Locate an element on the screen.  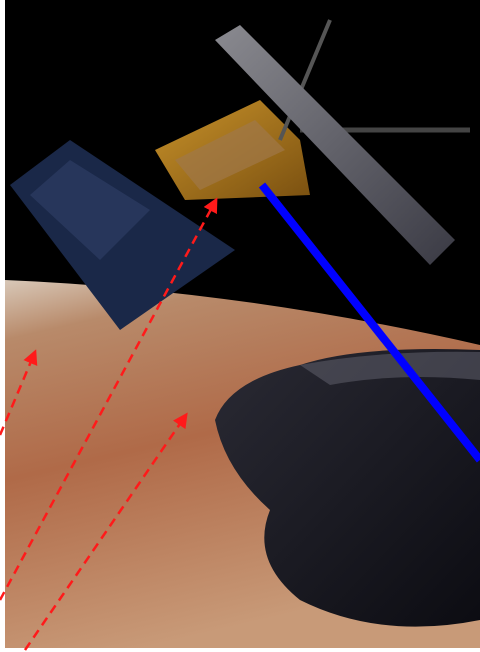
satellite-module is located at coordinates (230, 155).